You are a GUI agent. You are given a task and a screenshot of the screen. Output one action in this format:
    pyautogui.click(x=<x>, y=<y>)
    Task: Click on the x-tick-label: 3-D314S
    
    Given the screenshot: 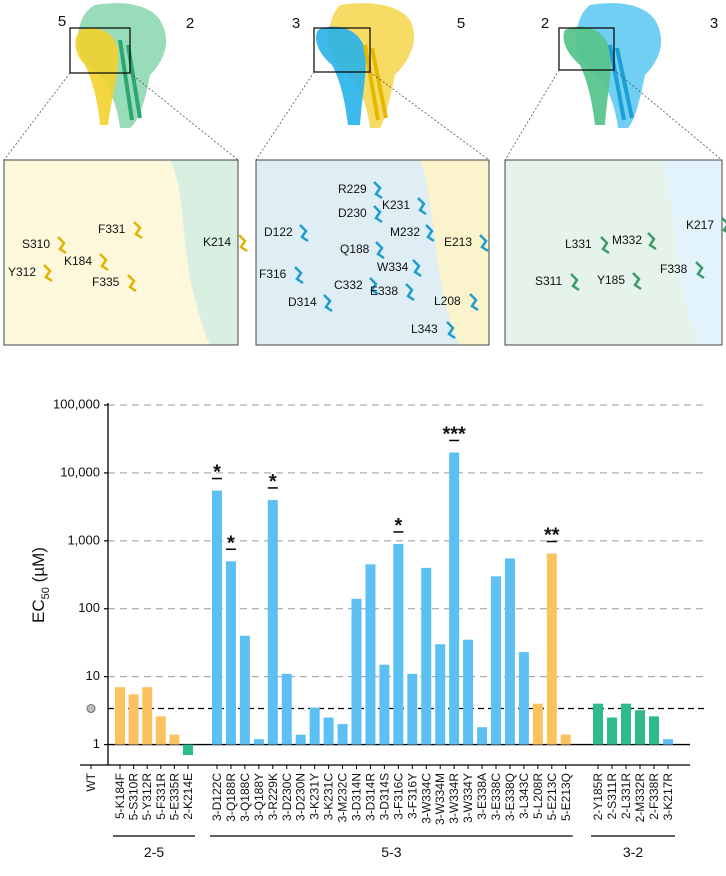 What is the action you would take?
    pyautogui.click(x=384, y=796)
    